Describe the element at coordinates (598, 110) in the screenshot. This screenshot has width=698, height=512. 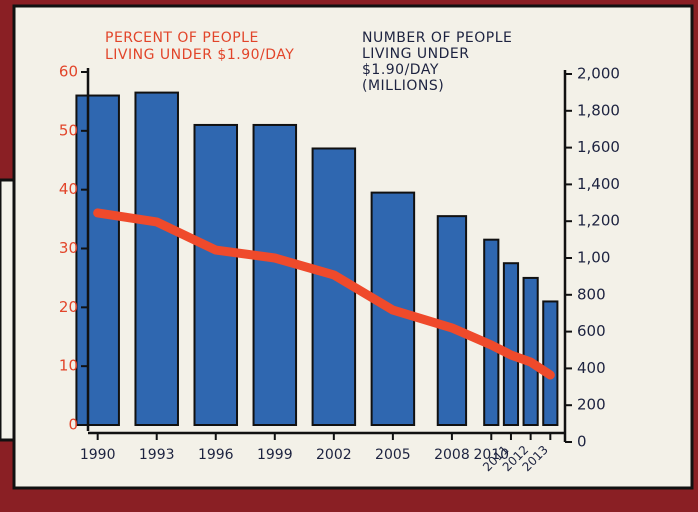
I see `y2-tick-label: 1,800` at that location.